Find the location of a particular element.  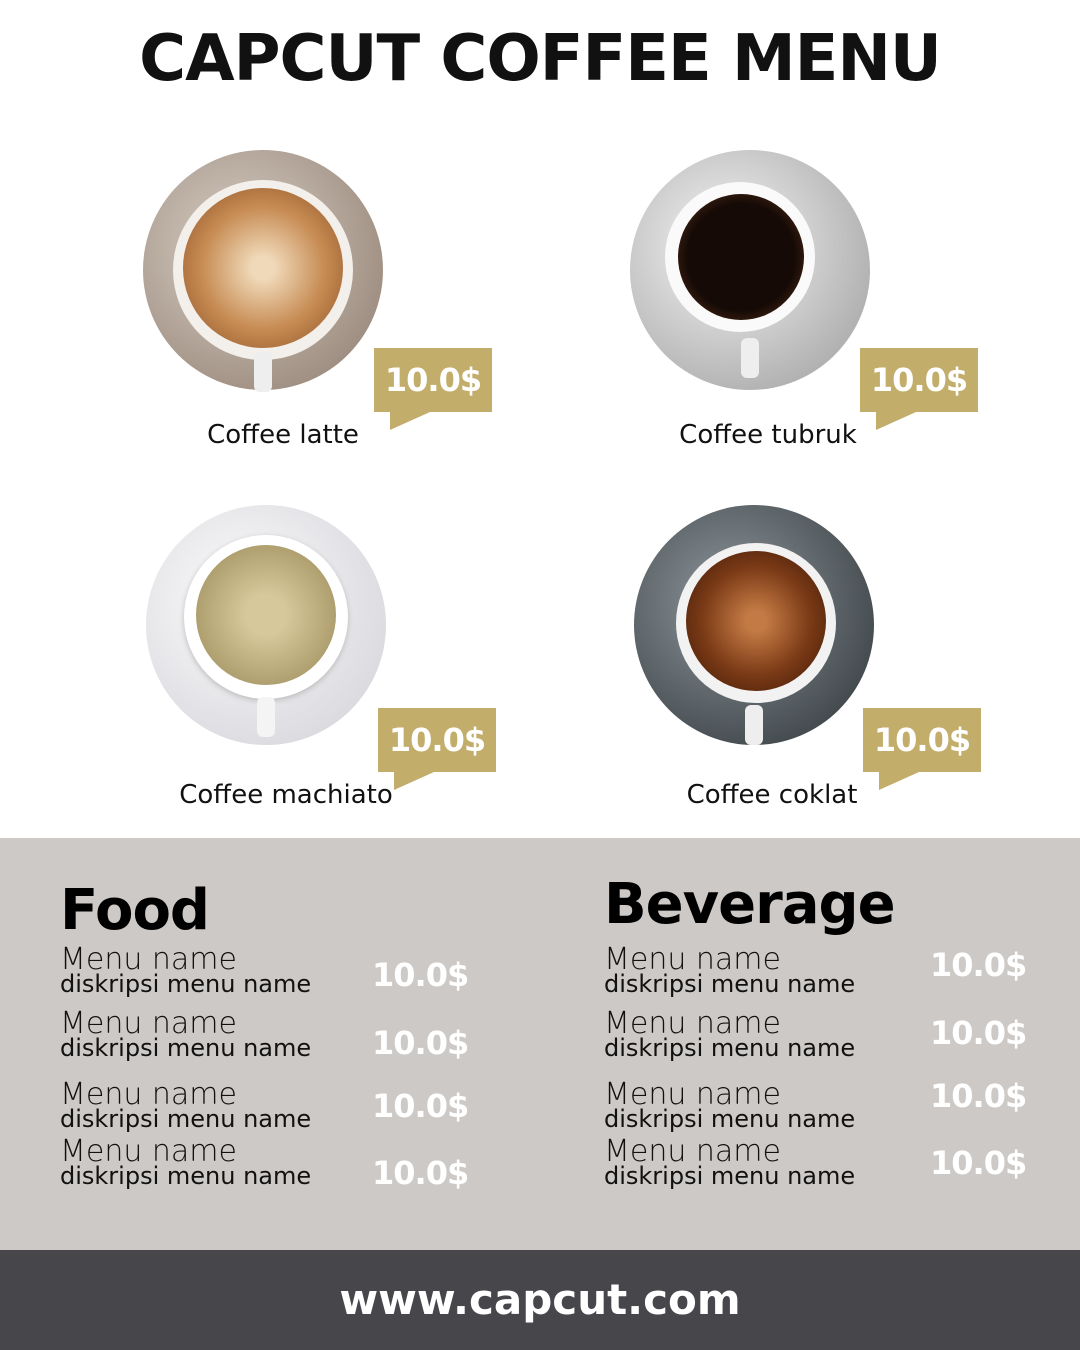

coffee-name: Coffee latte is located at coordinates (283, 435).